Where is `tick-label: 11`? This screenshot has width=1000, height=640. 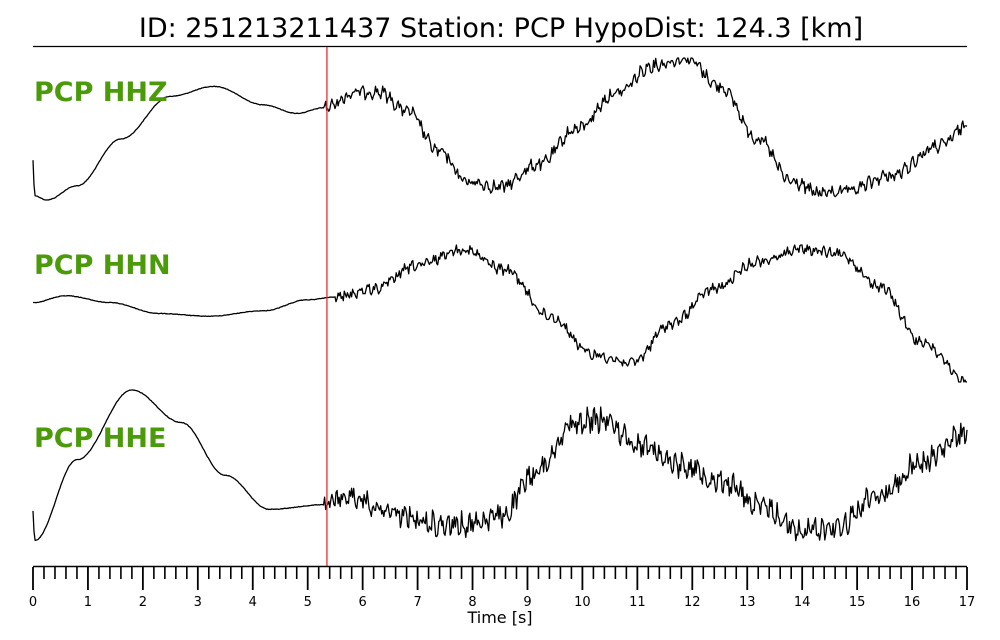 tick-label: 11 is located at coordinates (637, 602).